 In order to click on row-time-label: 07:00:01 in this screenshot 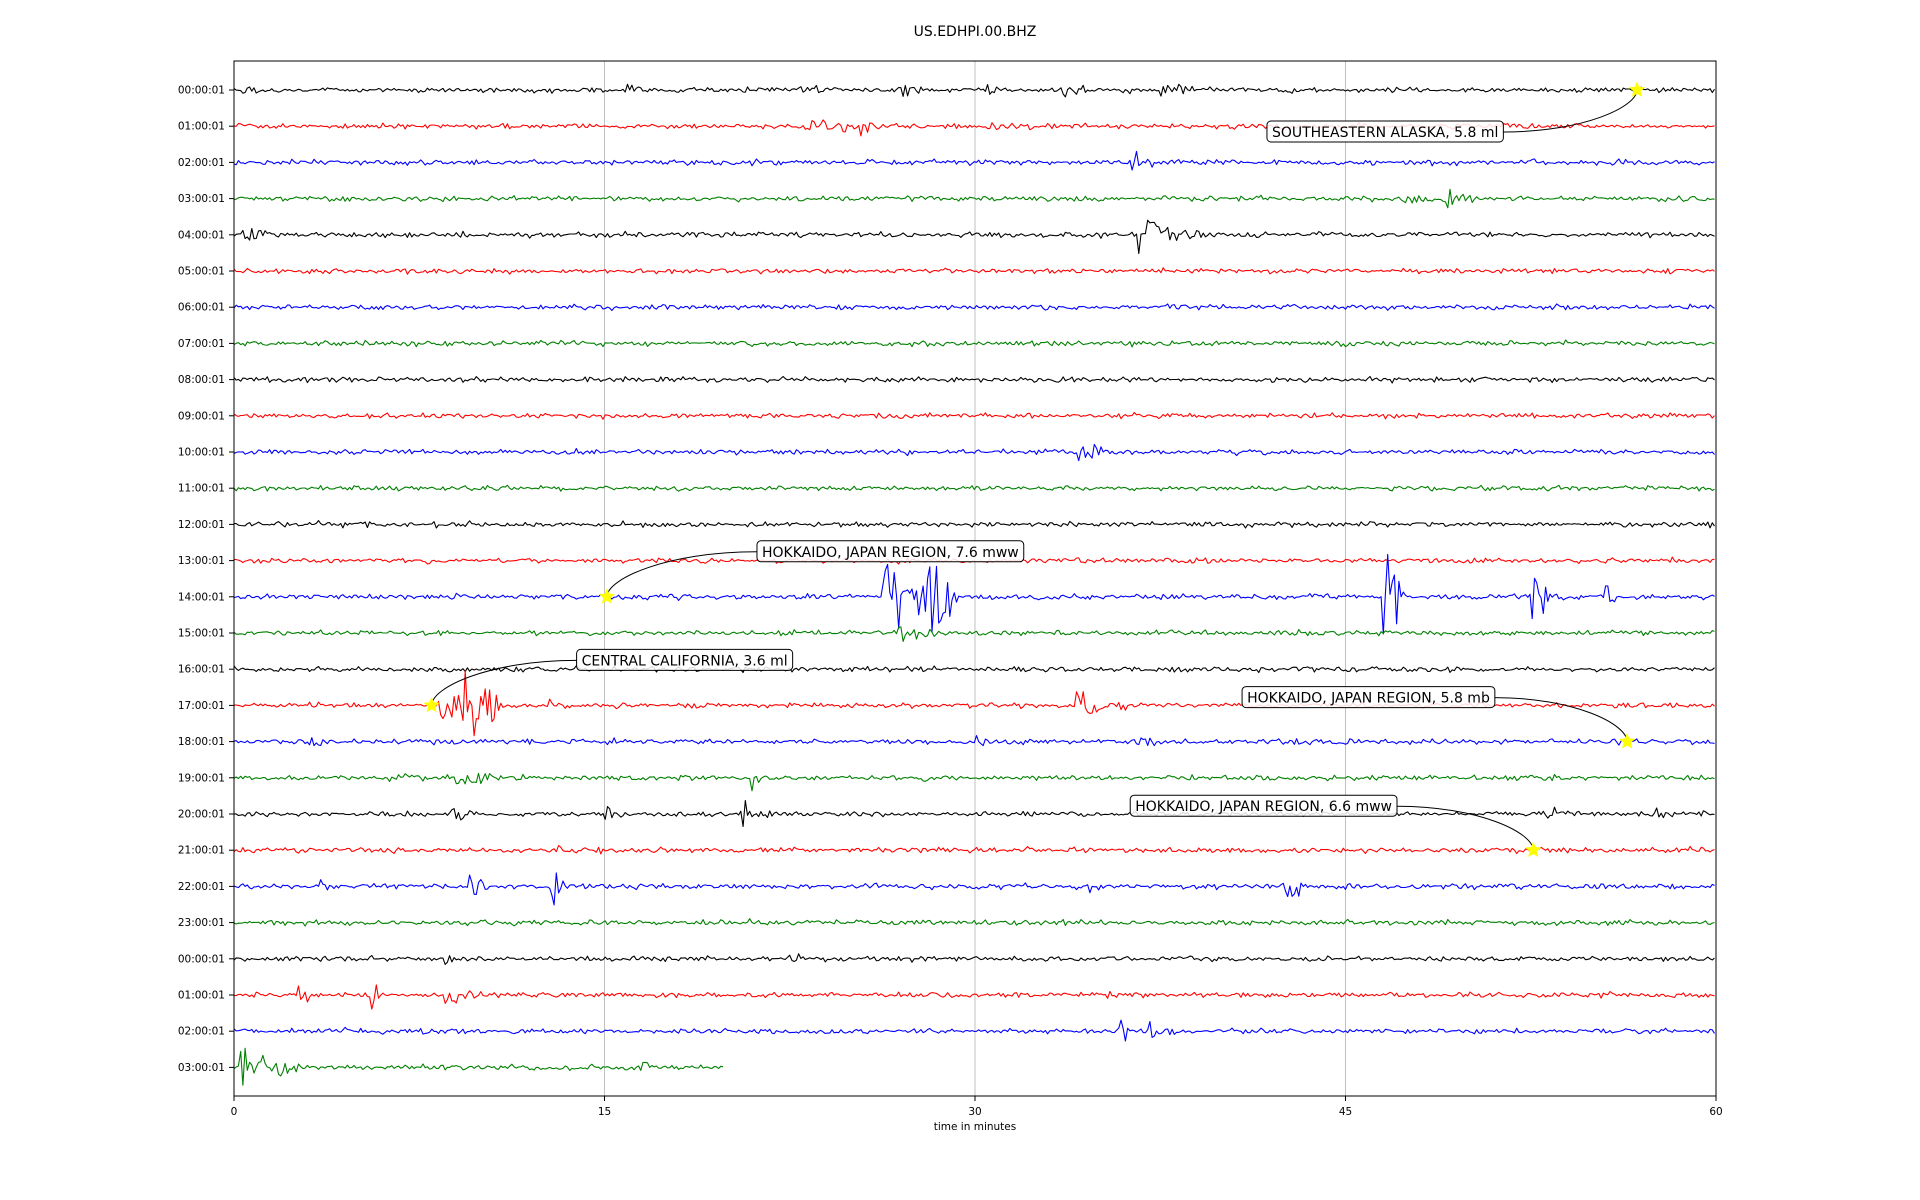, I will do `click(201, 344)`.